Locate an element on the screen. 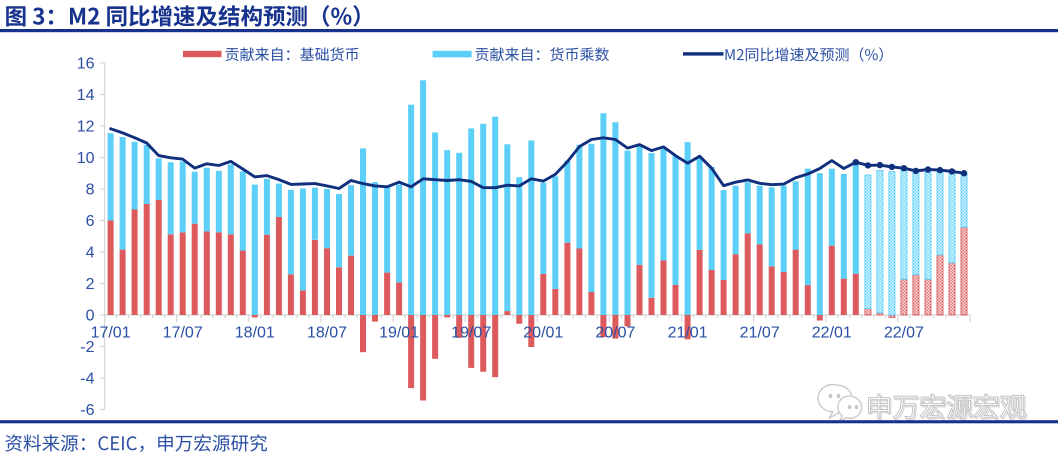 The height and width of the screenshot is (455, 1058). svg-text: 6 is located at coordinates (90, 221).